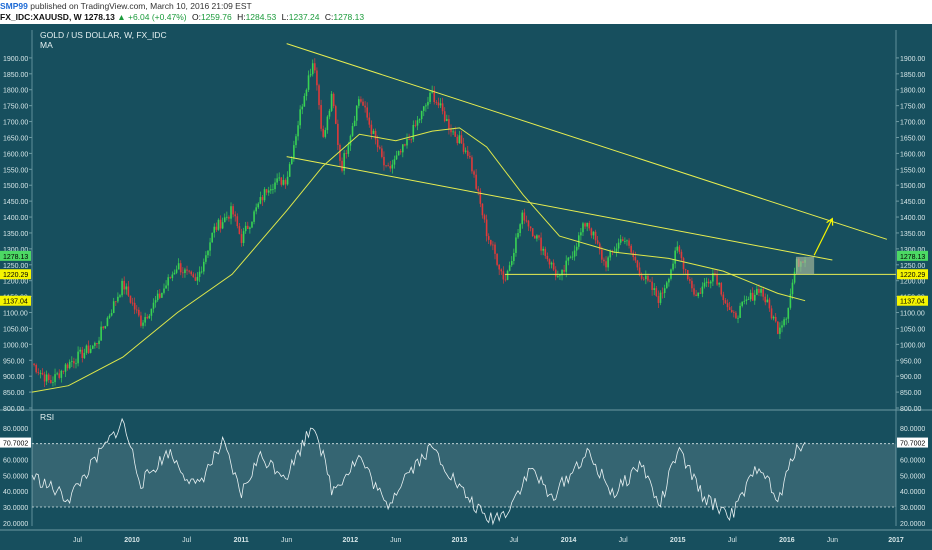 The width and height of the screenshot is (932, 550). I want to click on right-price-tick: 1450.00, so click(912, 202).